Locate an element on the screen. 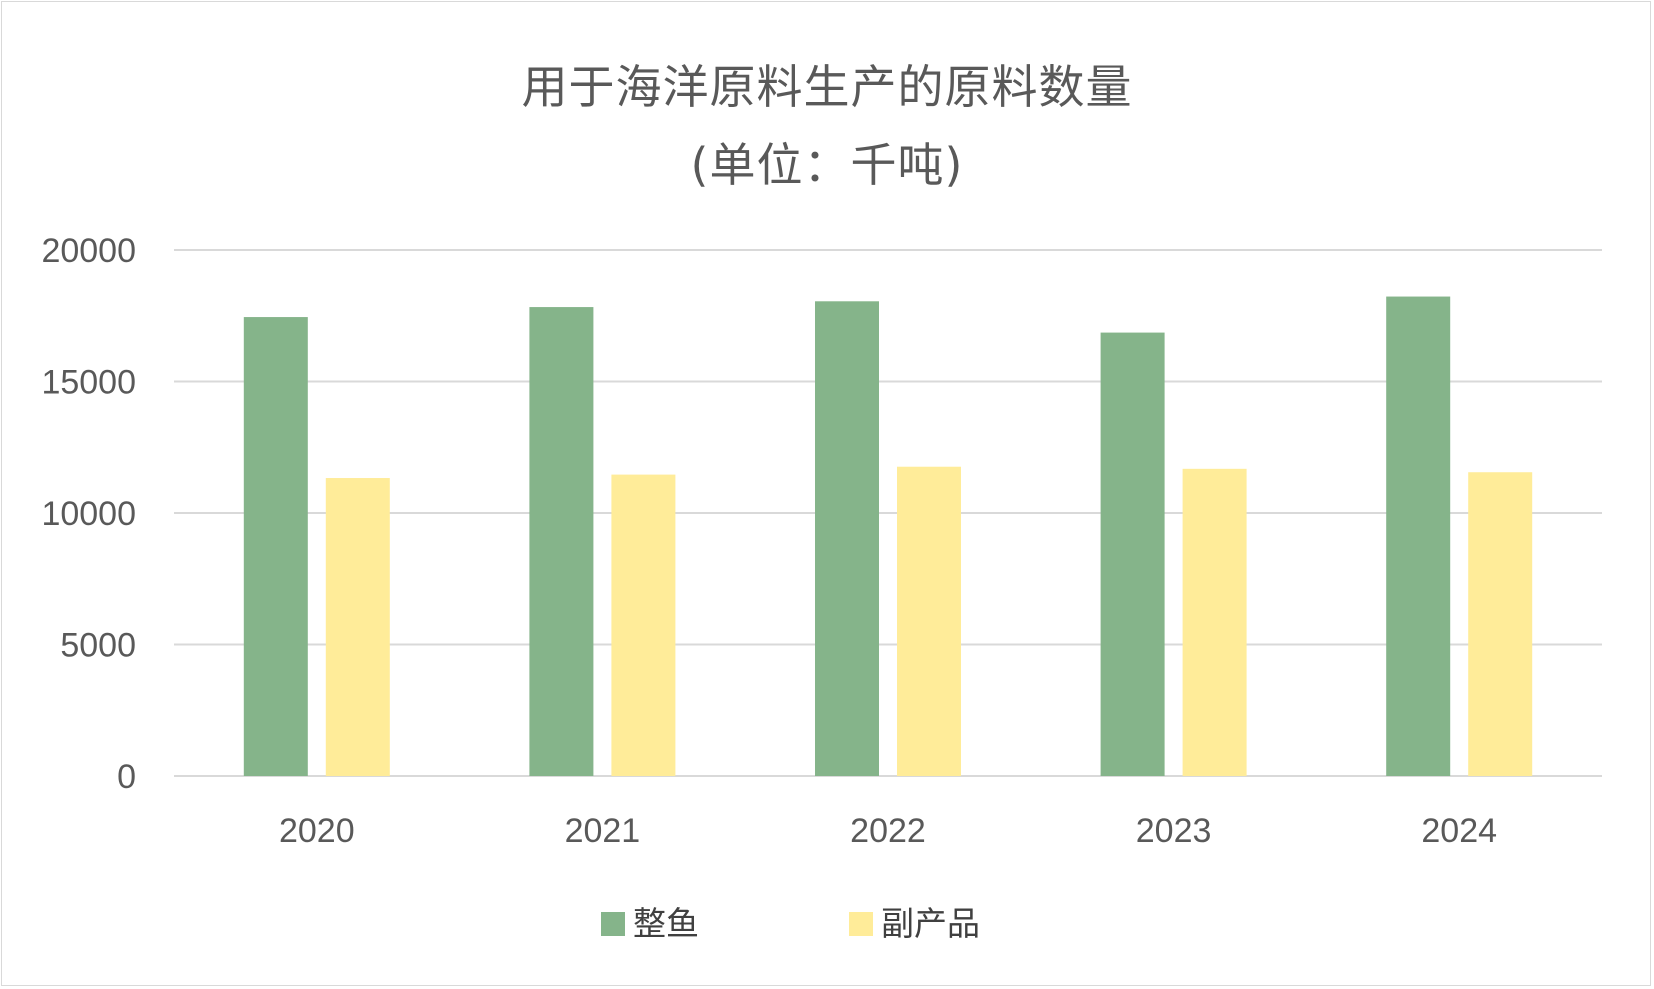  legend-item-byproduct: 副产品 is located at coordinates (914, 924).